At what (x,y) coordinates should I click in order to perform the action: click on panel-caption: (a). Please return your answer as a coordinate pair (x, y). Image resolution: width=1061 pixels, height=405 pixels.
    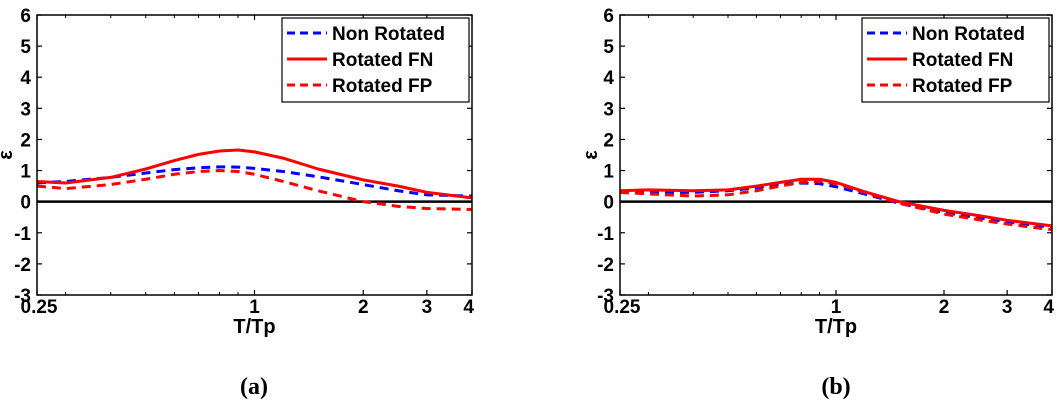
    Looking at the image, I should click on (254, 387).